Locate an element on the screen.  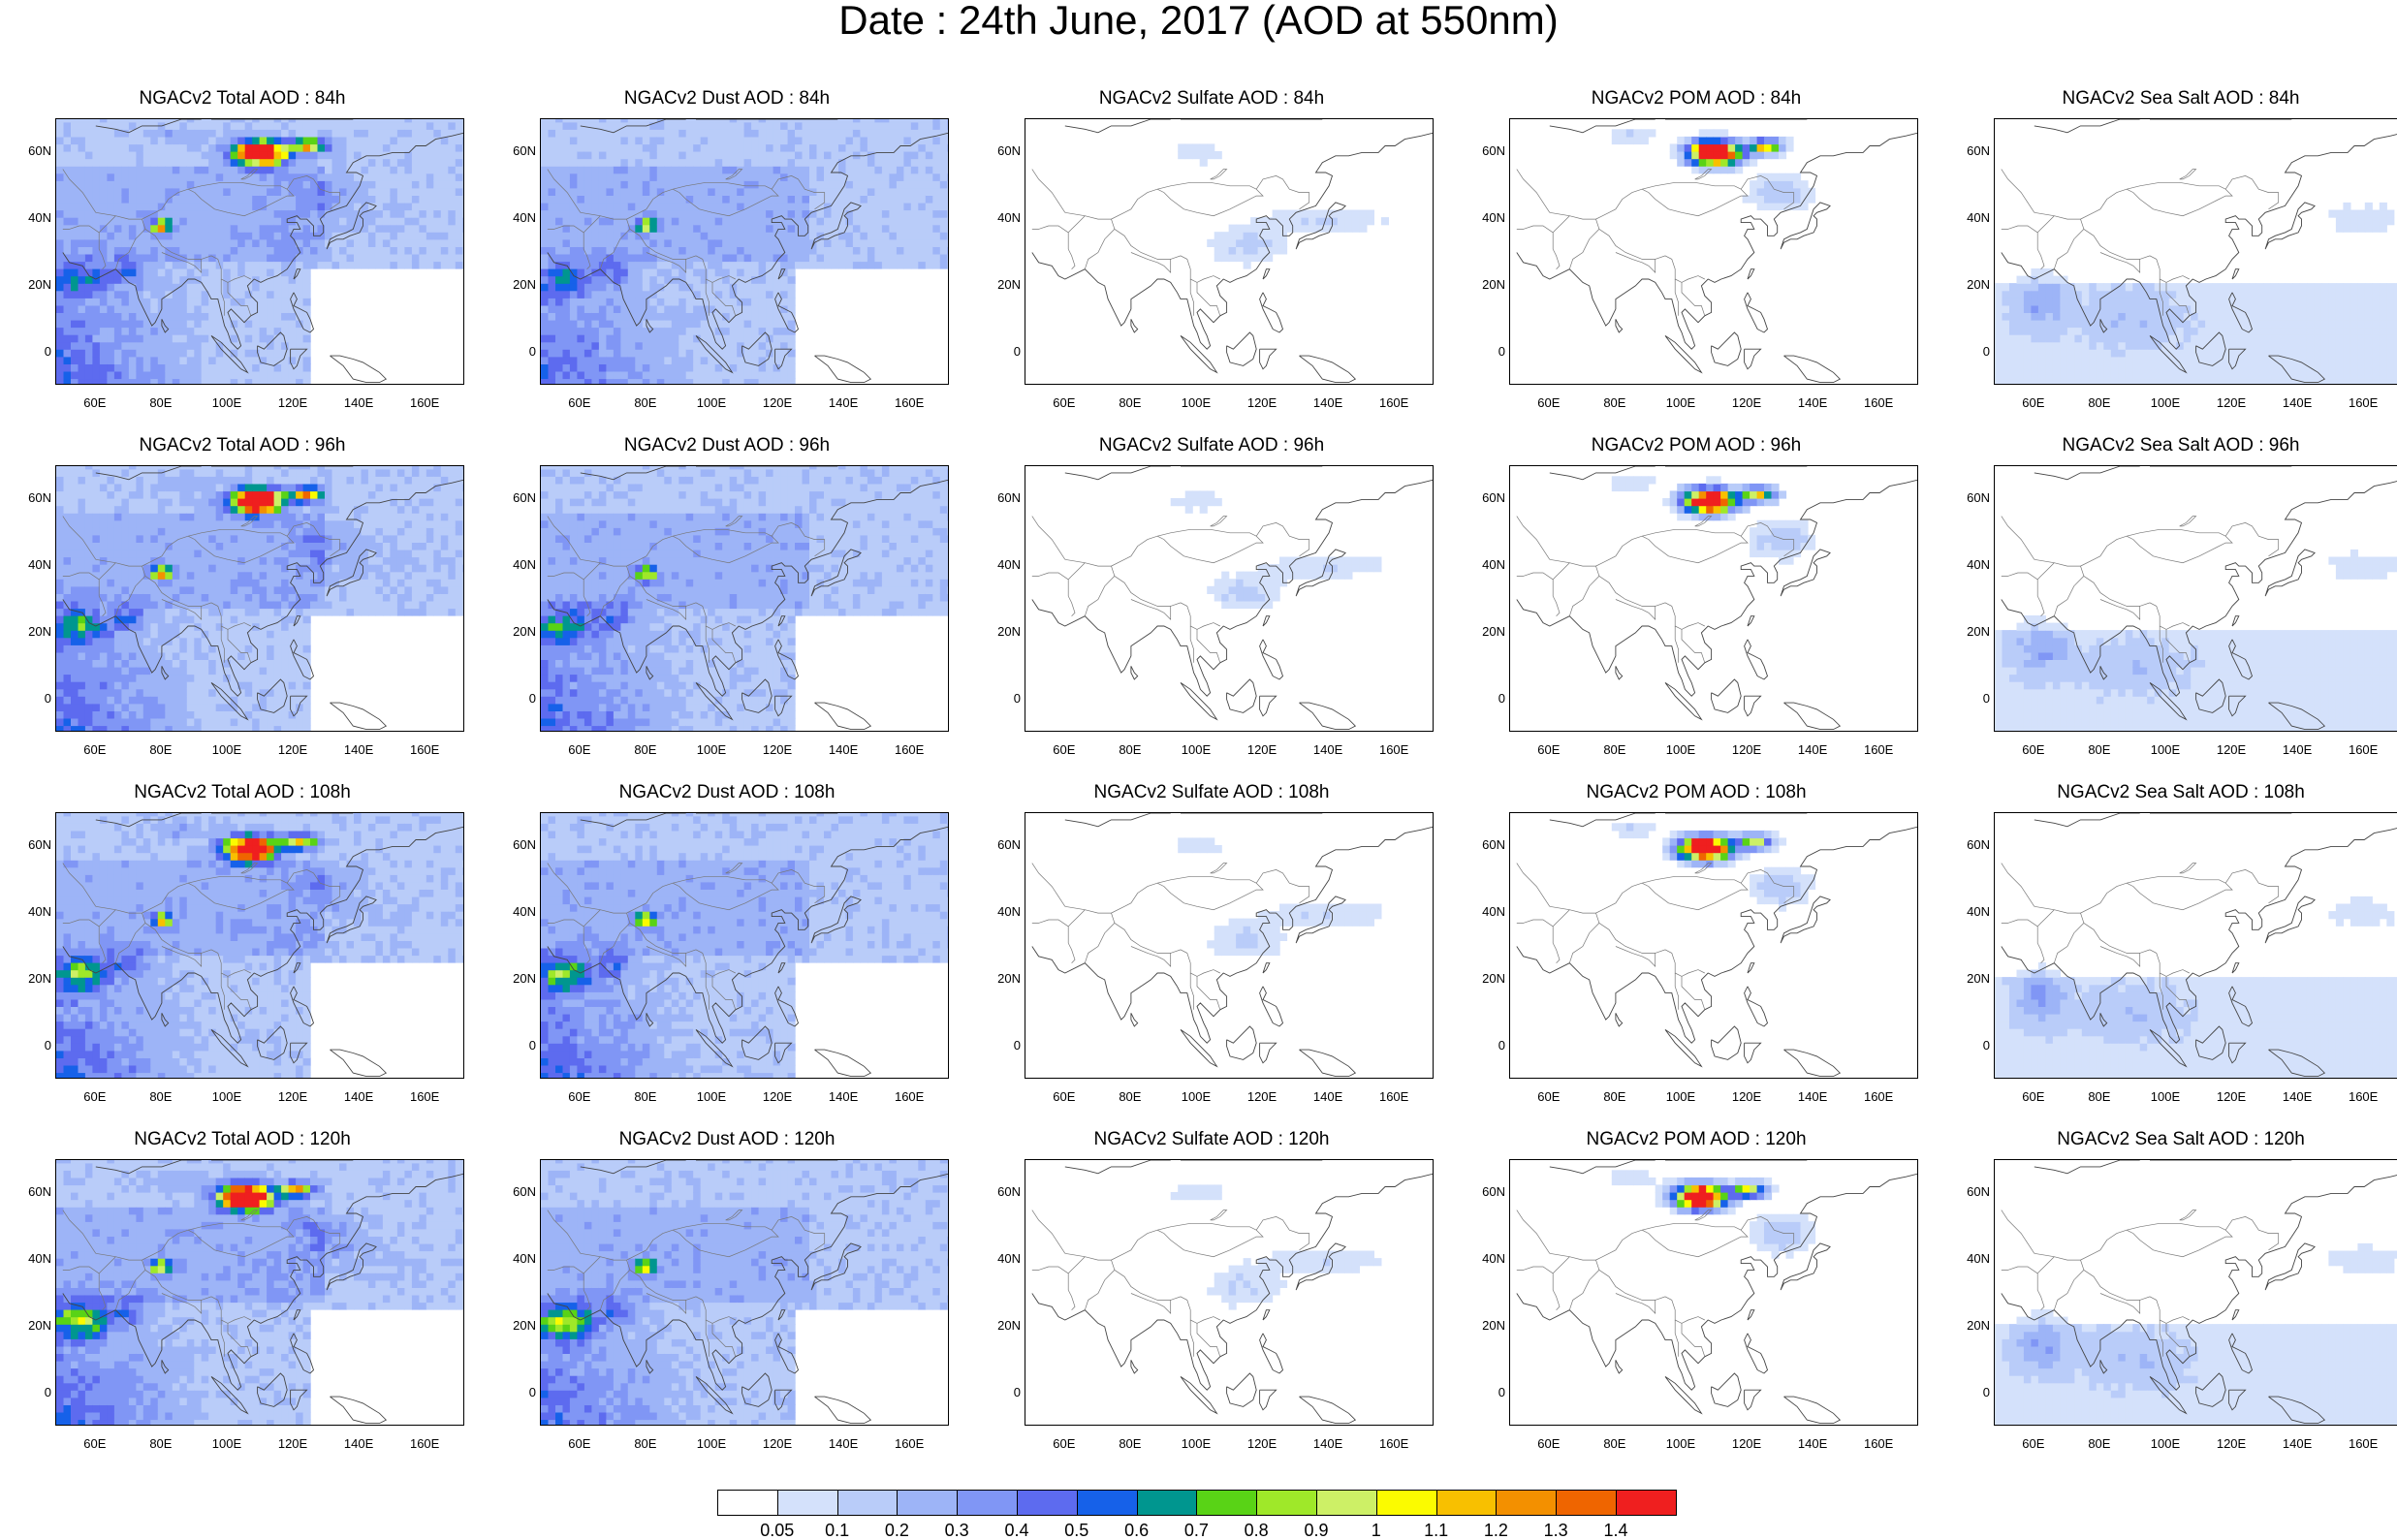
panel-title: NGACv2 Total AOD : 120h is located at coordinates (243, 1139).